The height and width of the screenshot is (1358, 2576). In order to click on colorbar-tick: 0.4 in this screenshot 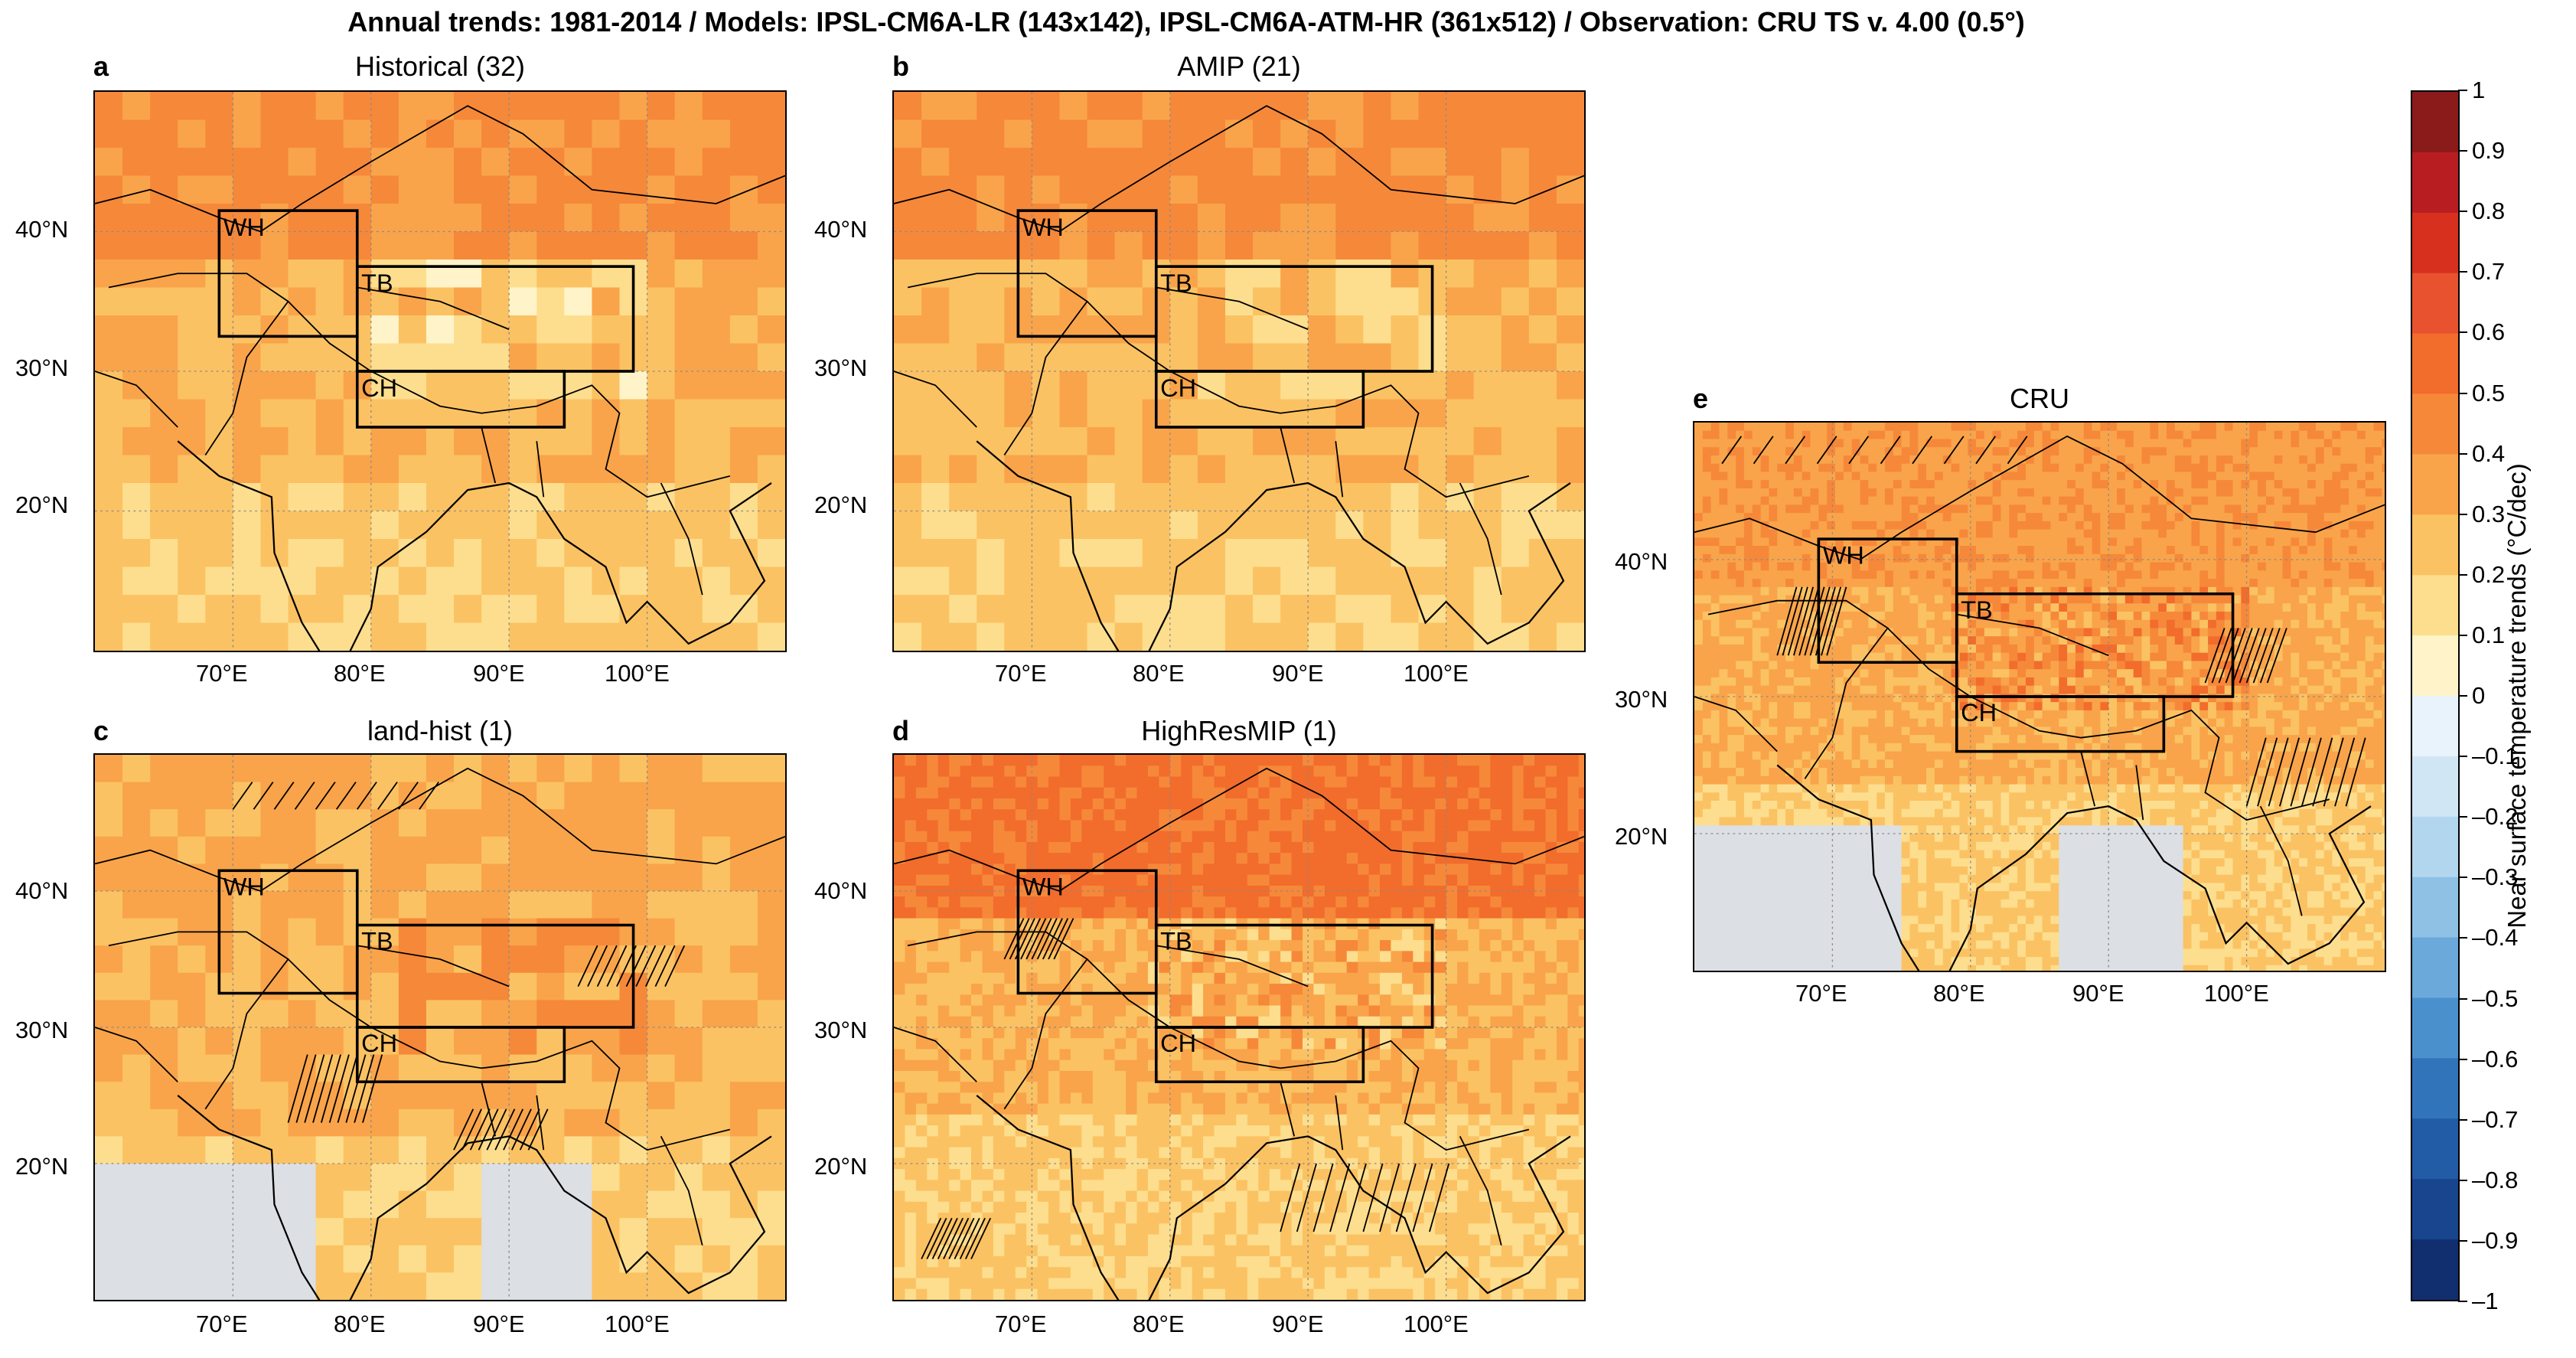, I will do `click(2489, 453)`.